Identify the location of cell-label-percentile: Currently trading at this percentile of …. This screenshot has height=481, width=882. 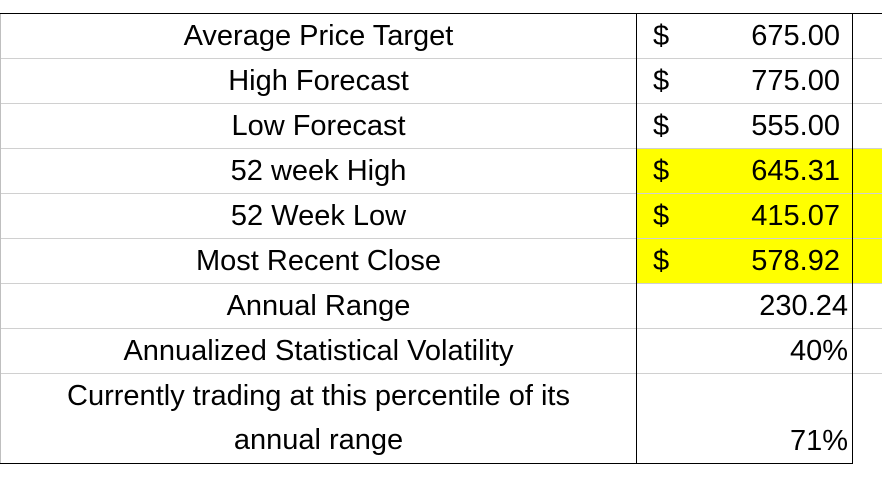
(318, 418).